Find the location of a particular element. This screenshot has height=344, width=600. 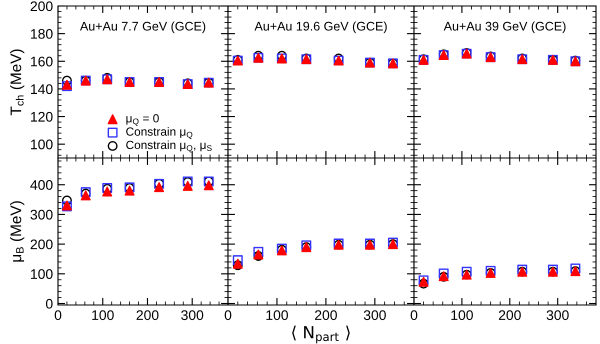

legend-label: Constrain μ$_{Q}$ is located at coordinates (159, 133).